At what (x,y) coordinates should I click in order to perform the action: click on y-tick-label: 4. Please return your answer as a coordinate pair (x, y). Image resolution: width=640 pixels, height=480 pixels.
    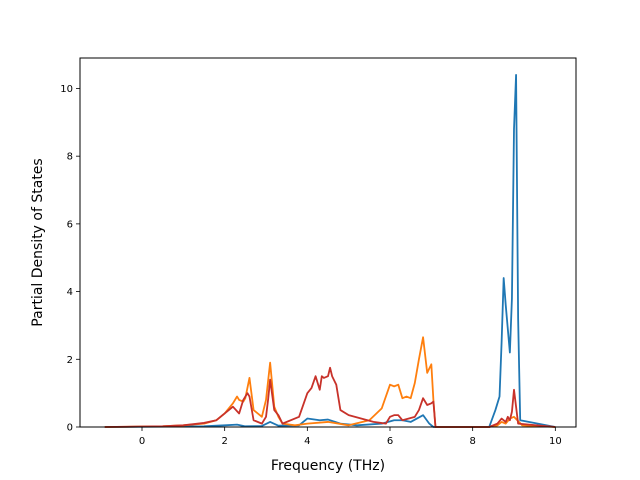
    Looking at the image, I should click on (70, 292).